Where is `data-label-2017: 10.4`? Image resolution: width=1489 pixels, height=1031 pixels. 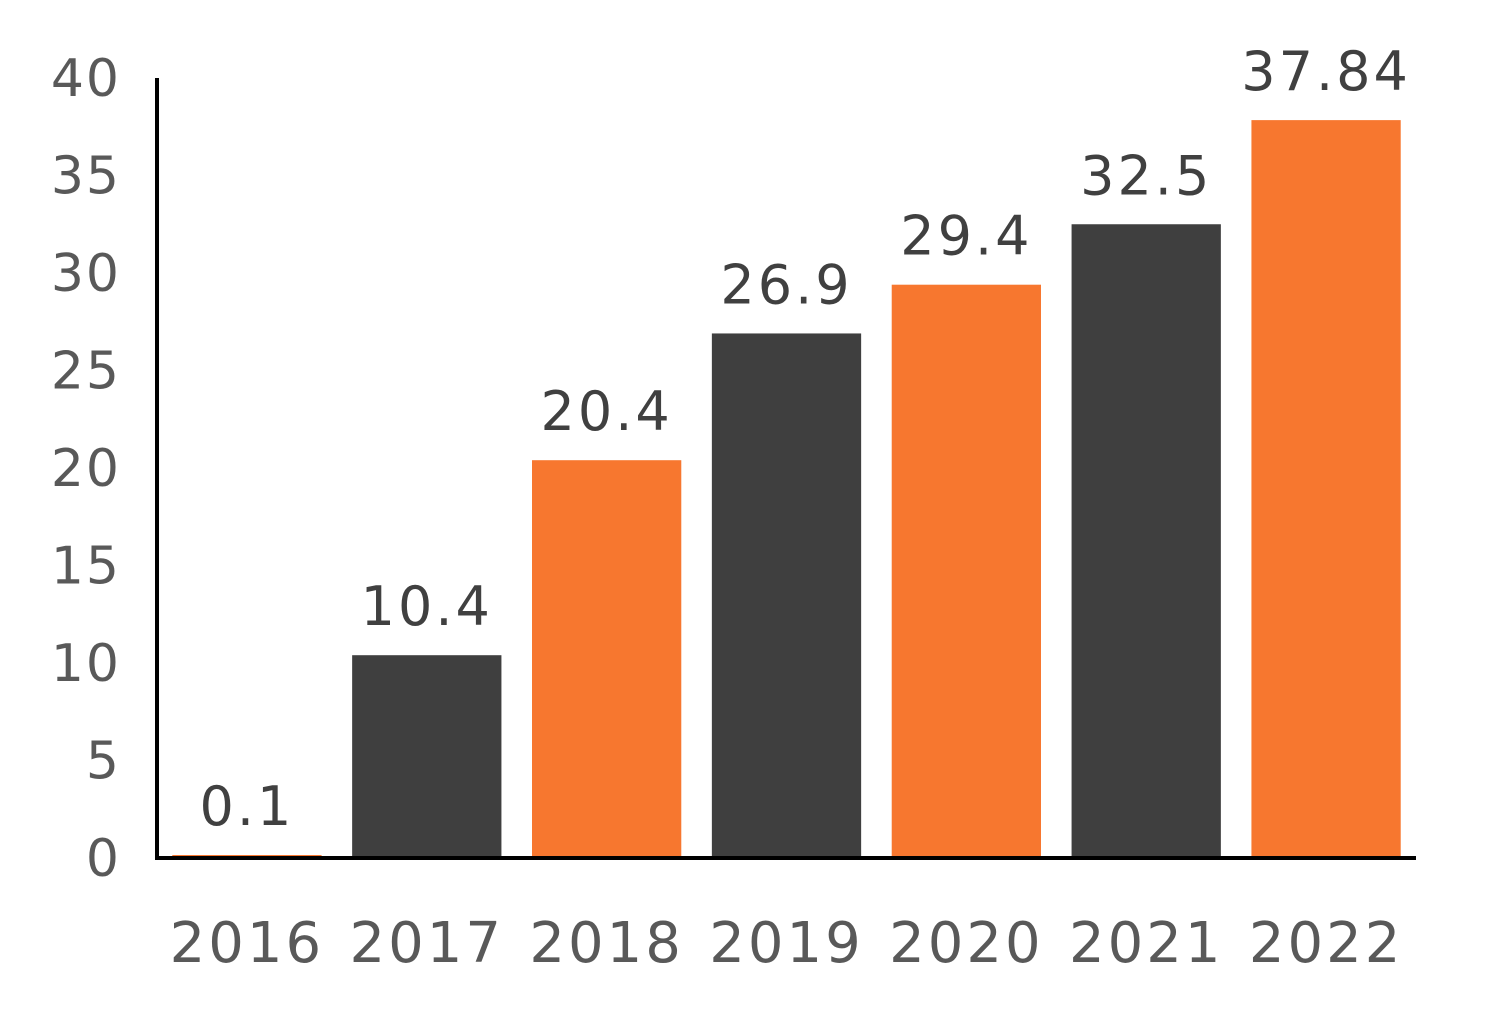
data-label-2017: 10.4 is located at coordinates (427, 606).